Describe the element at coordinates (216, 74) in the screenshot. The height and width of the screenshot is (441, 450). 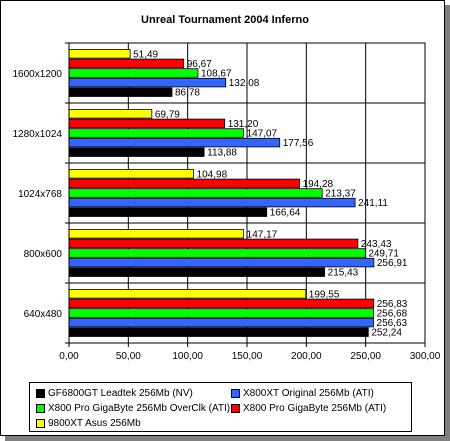
I see `data-label: 108,67` at that location.